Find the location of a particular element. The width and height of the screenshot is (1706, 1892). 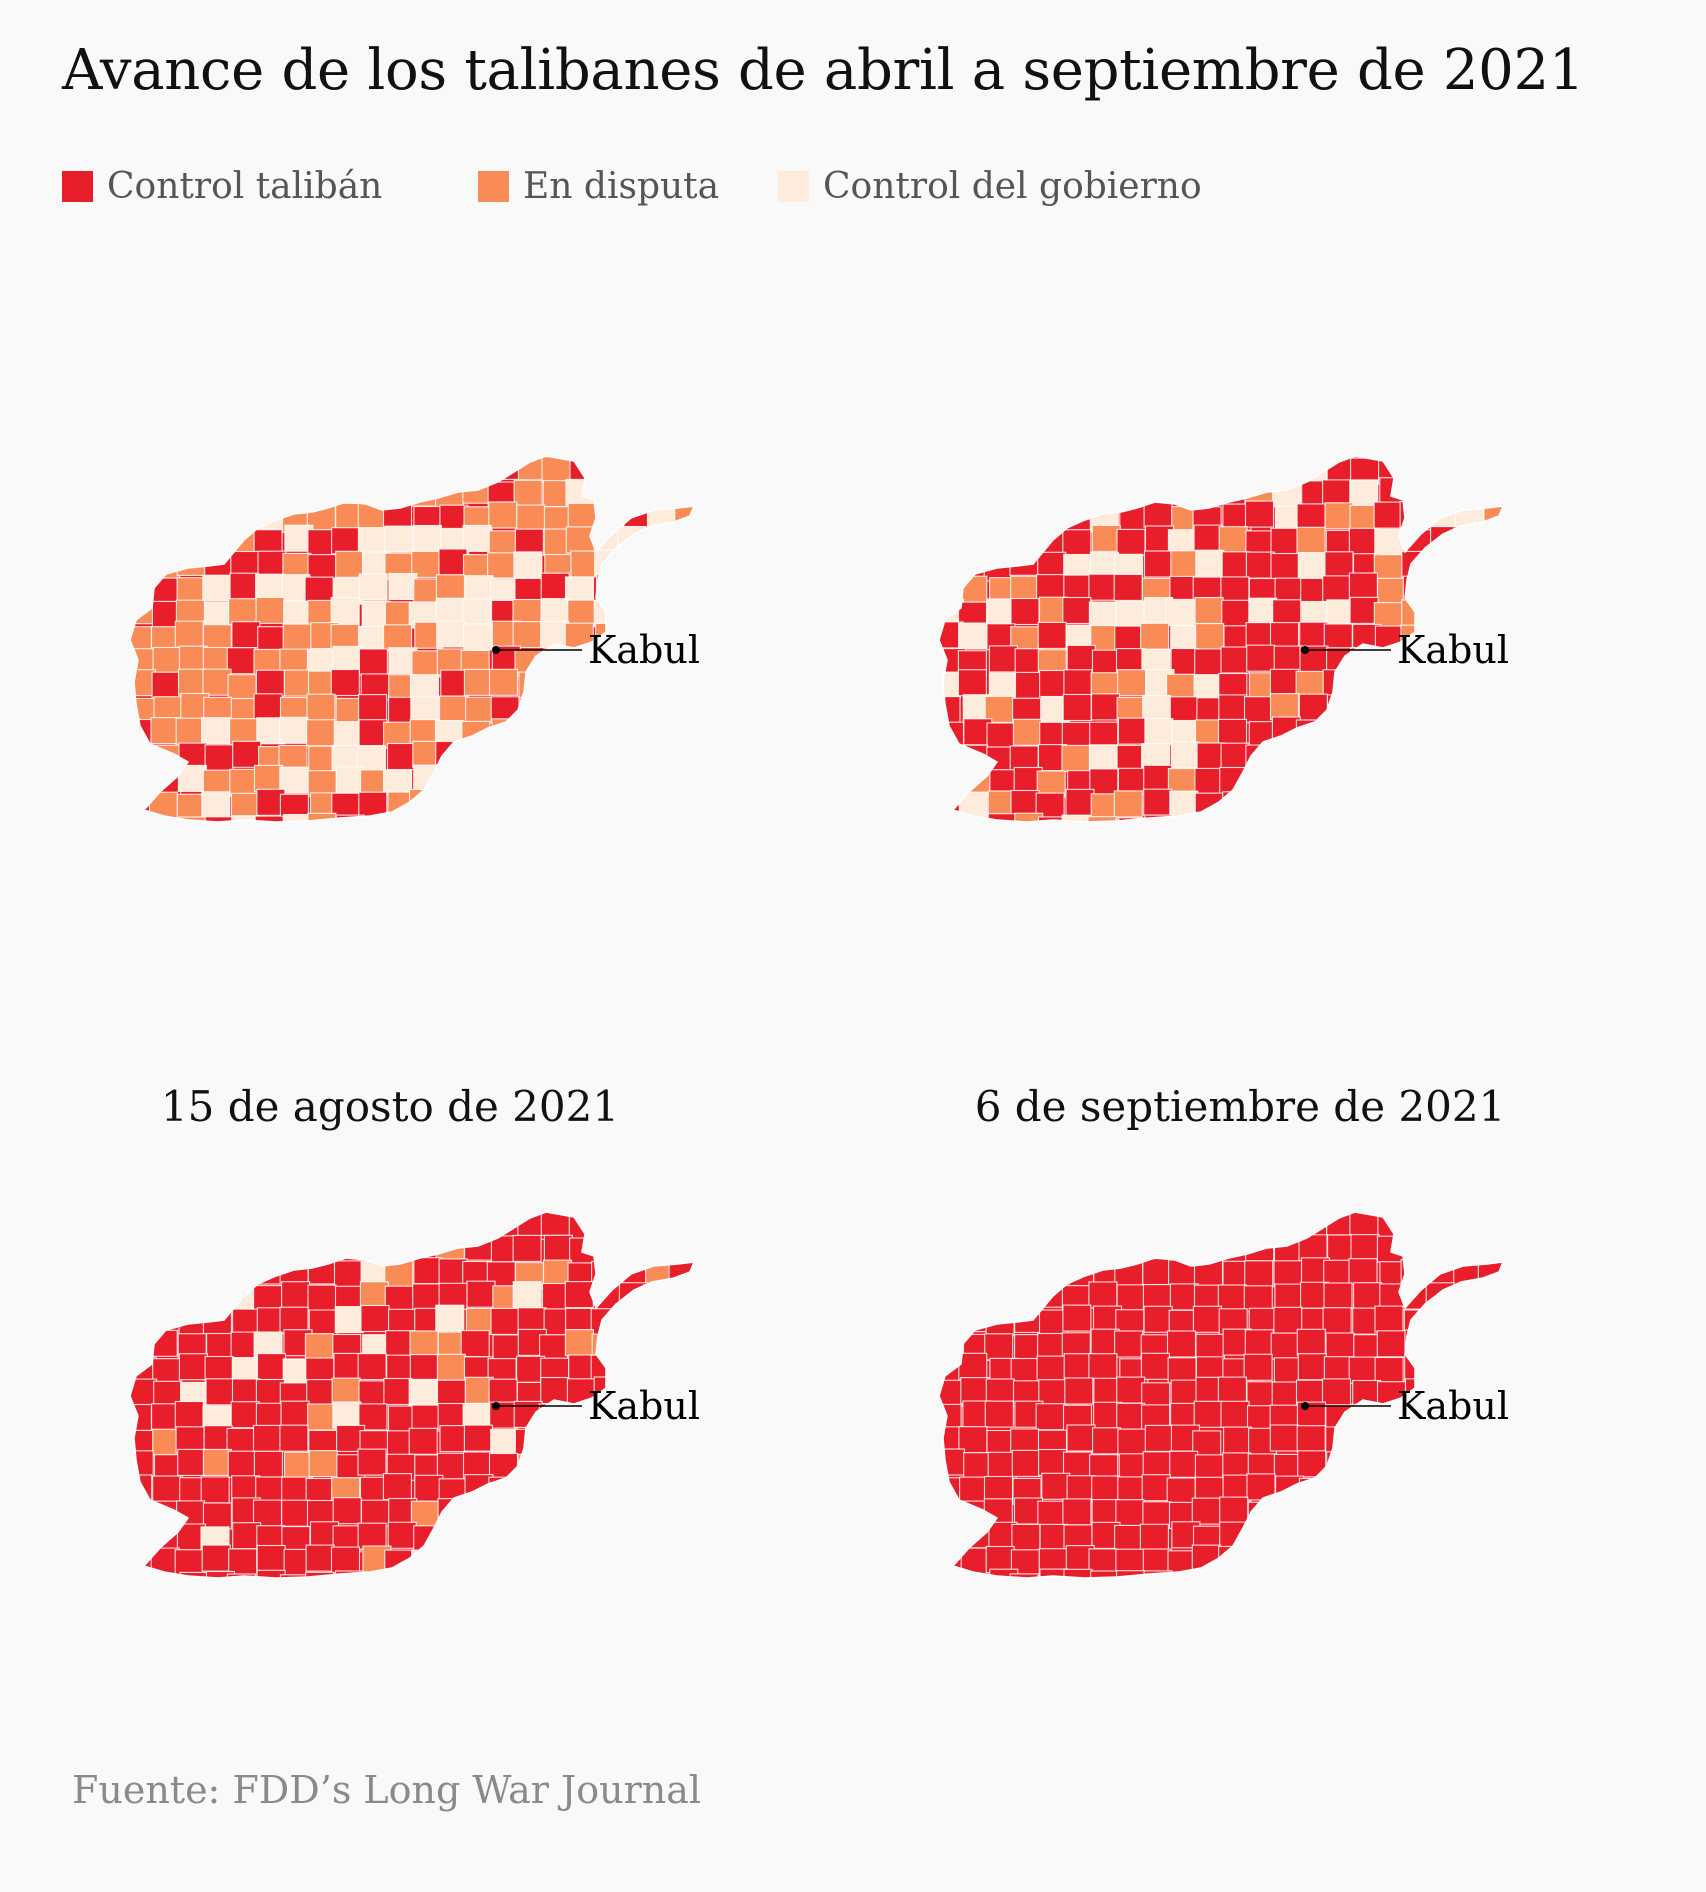

kabul-label: Kabul is located at coordinates (644, 650).